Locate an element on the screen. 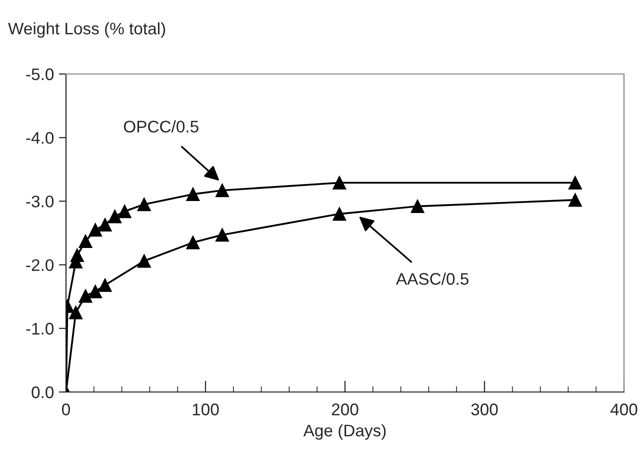 The height and width of the screenshot is (469, 644). annotation: OPCC/0.5 is located at coordinates (161, 126).